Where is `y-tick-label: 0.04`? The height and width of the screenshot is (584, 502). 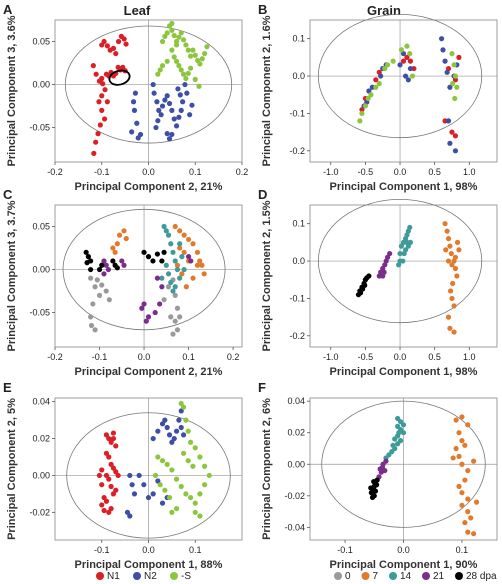 y-tick-label: 0.04 is located at coordinates (41, 402).